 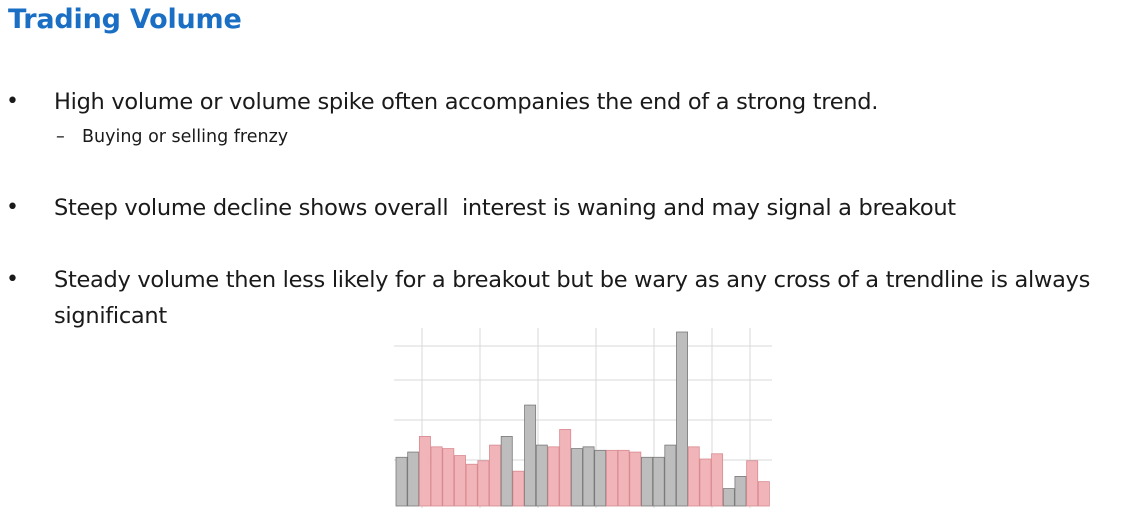 What do you see at coordinates (185, 137) in the screenshot?
I see `sub-bullet-text: Buying or selling frenzy` at bounding box center [185, 137].